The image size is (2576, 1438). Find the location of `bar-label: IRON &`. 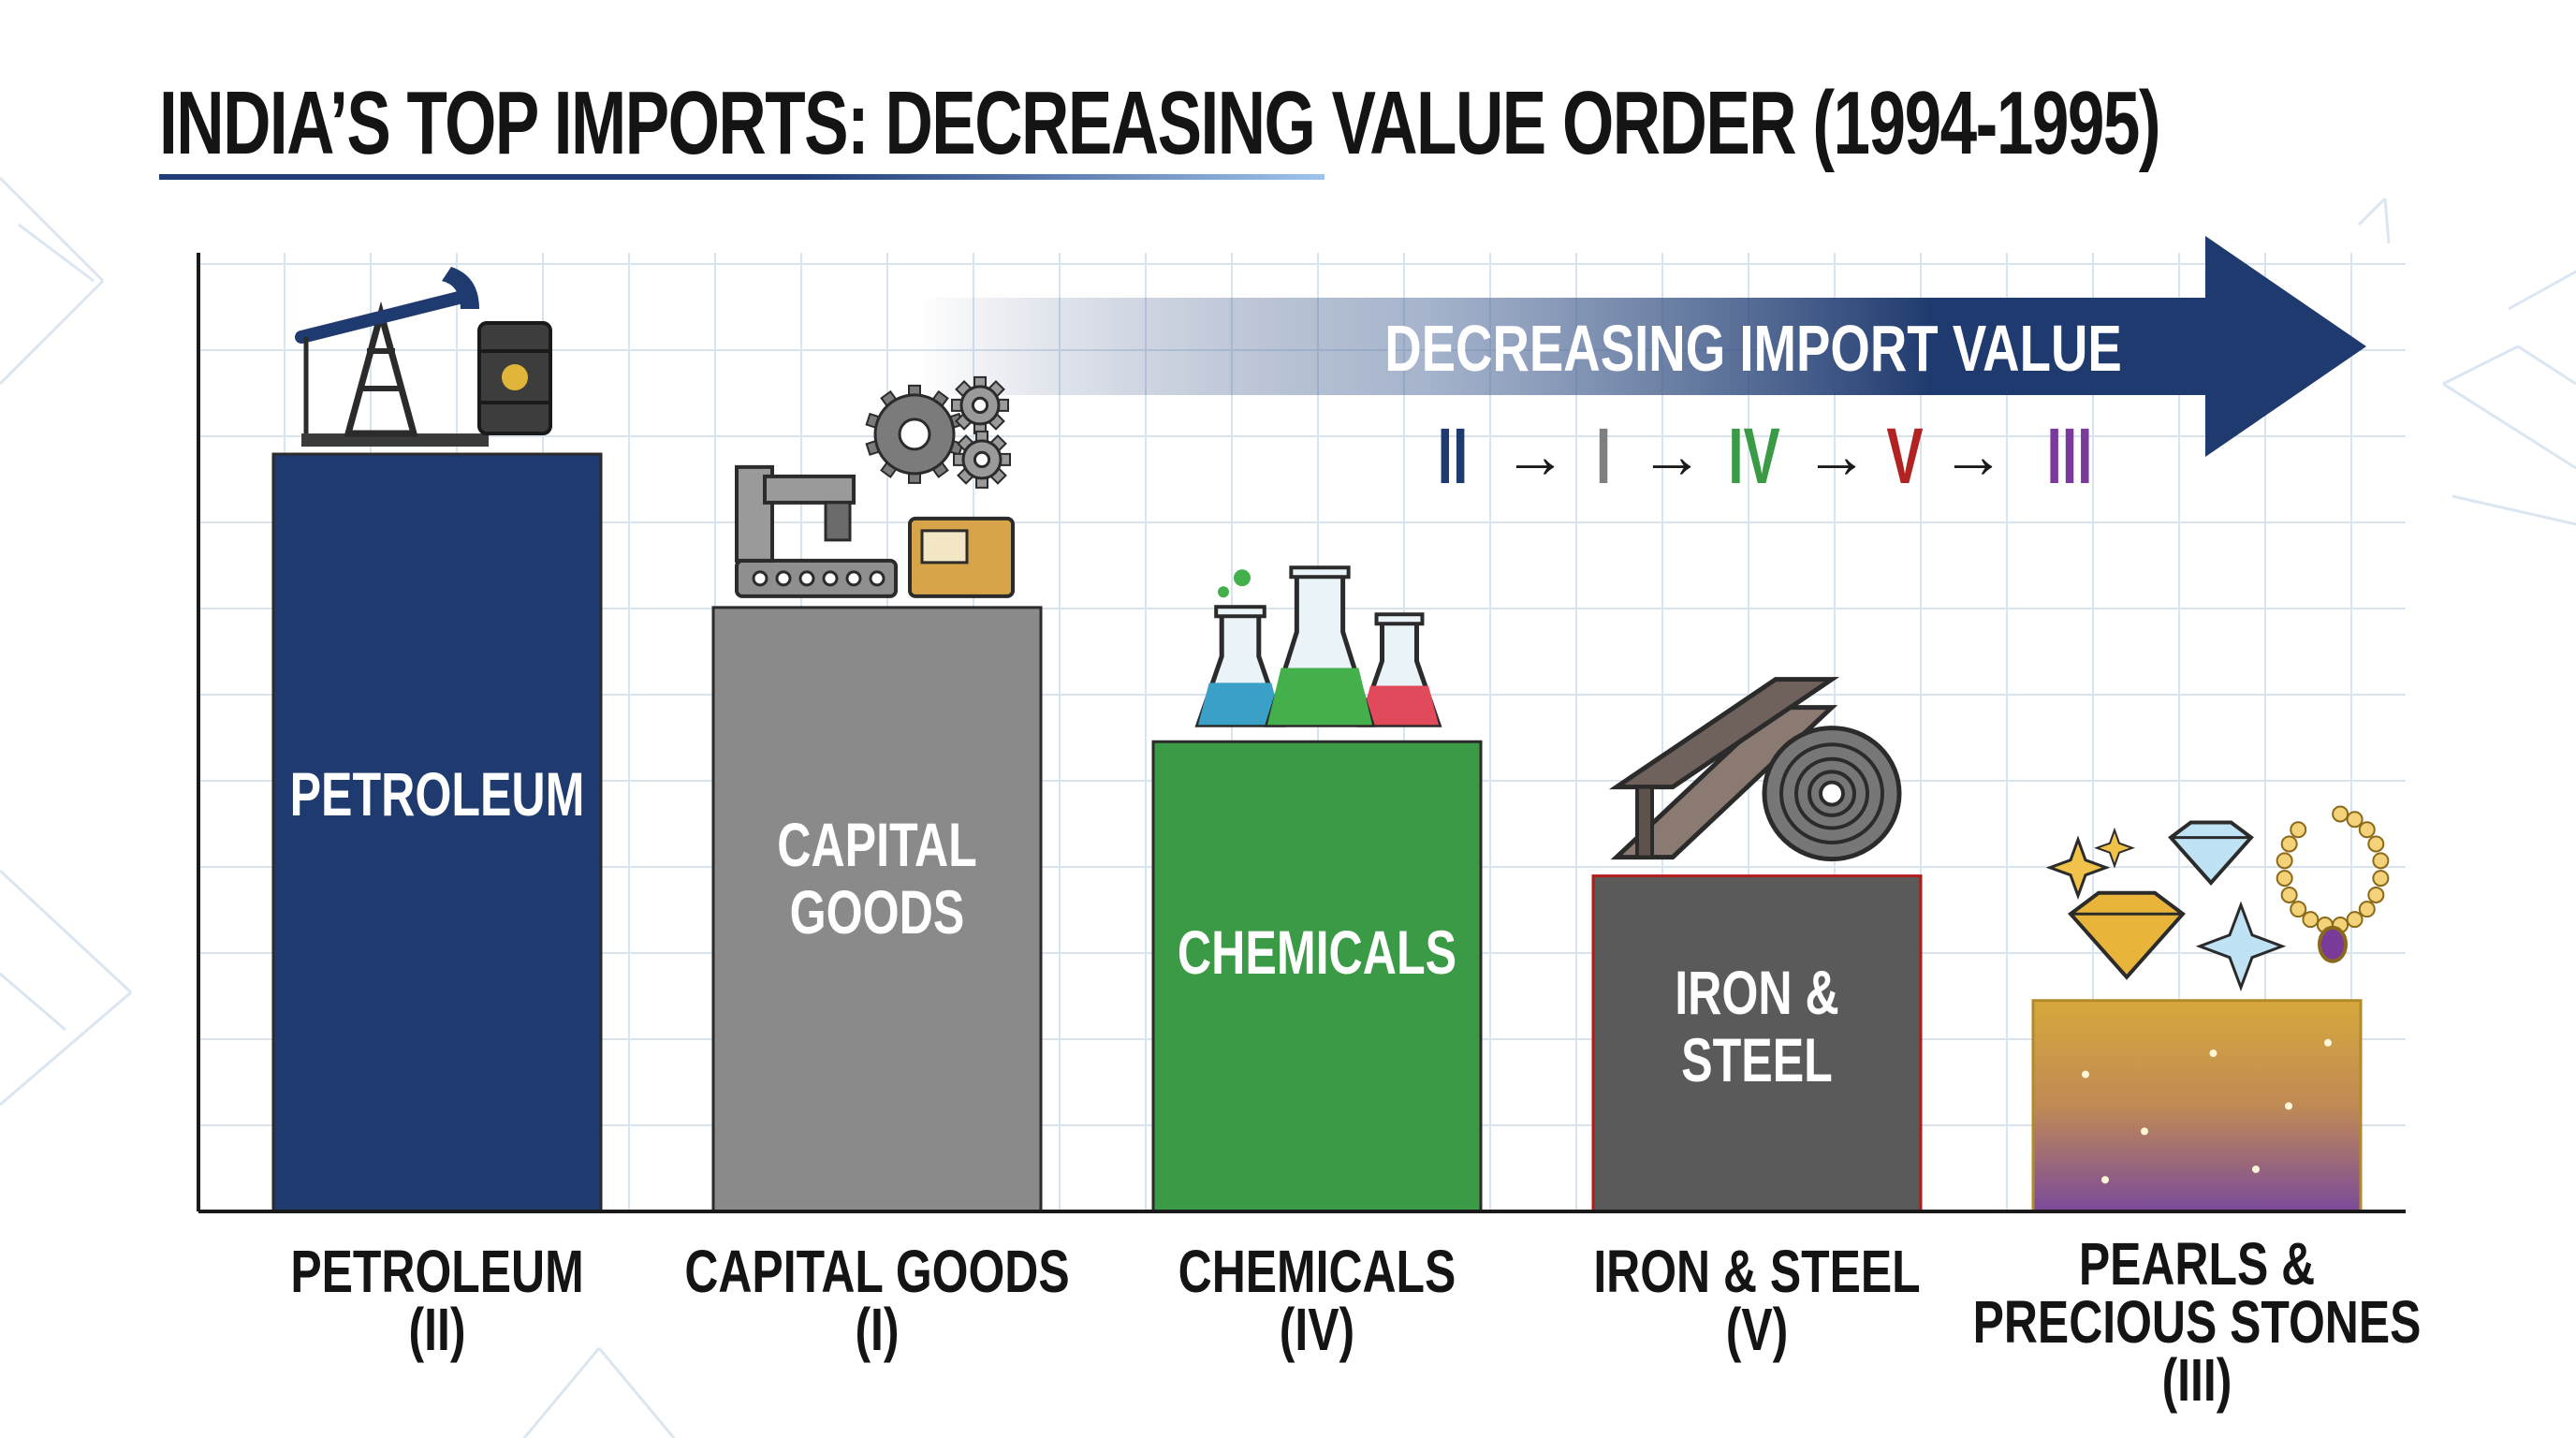

bar-label: IRON & is located at coordinates (1757, 993).